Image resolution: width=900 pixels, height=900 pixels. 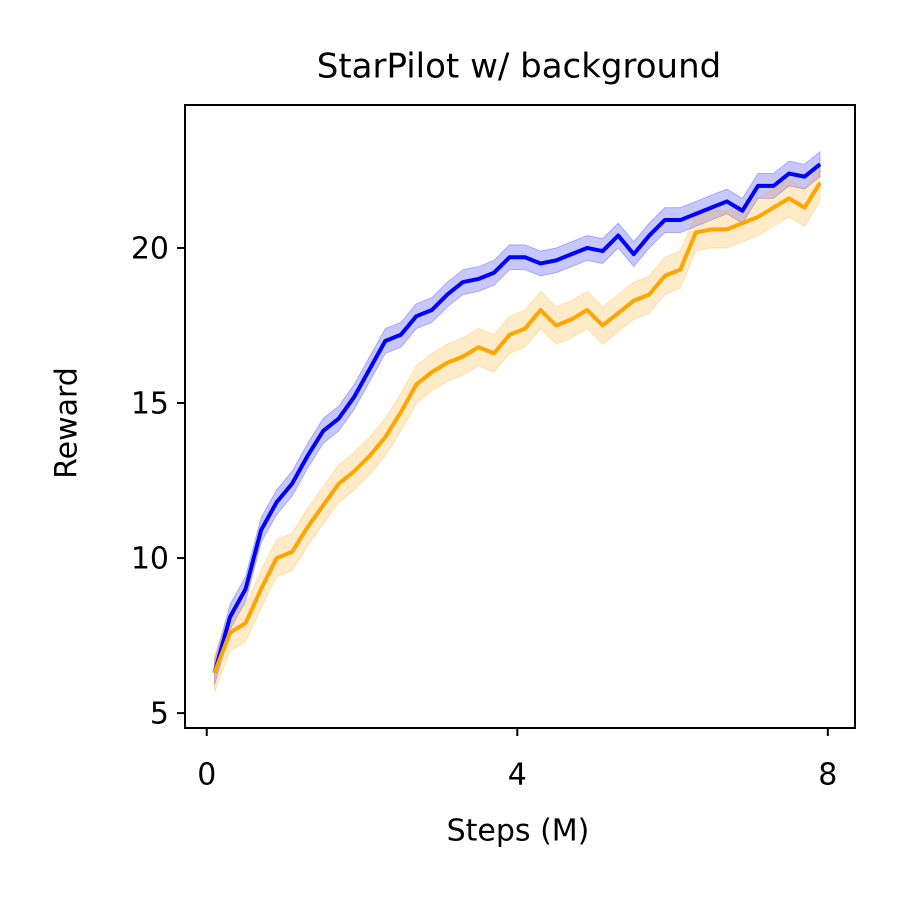 What do you see at coordinates (150, 559) in the screenshot?
I see `y-tick-label: 10` at bounding box center [150, 559].